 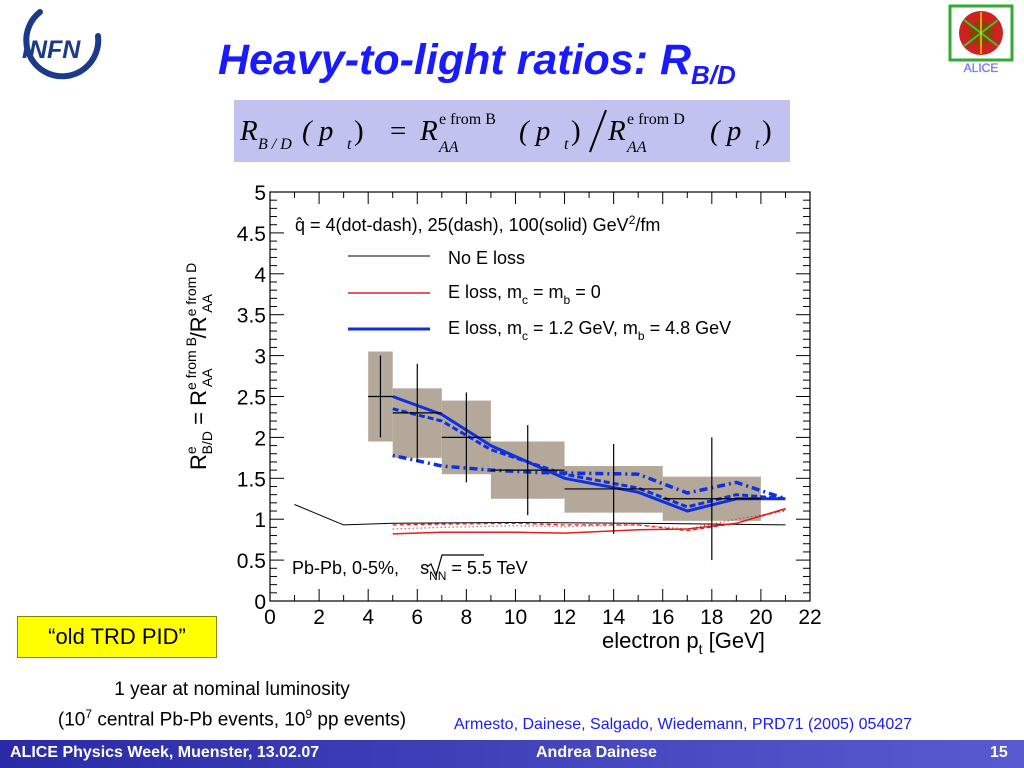 What do you see at coordinates (260, 438) in the screenshot?
I see `y-tick-label-4: 2` at bounding box center [260, 438].